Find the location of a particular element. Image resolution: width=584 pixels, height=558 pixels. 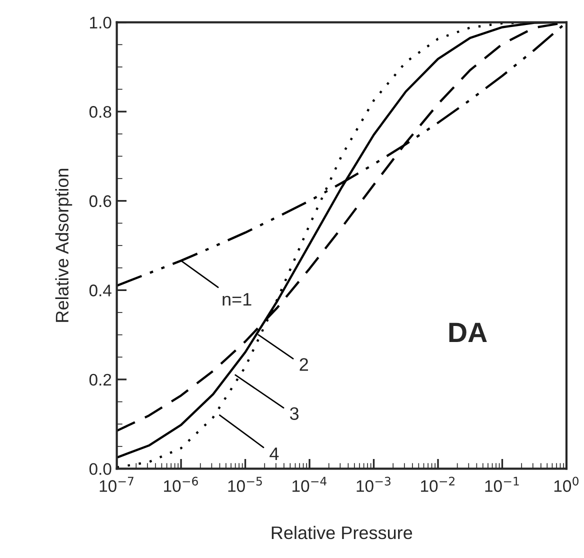

y-tick-label: 0.0 is located at coordinates (100, 469).